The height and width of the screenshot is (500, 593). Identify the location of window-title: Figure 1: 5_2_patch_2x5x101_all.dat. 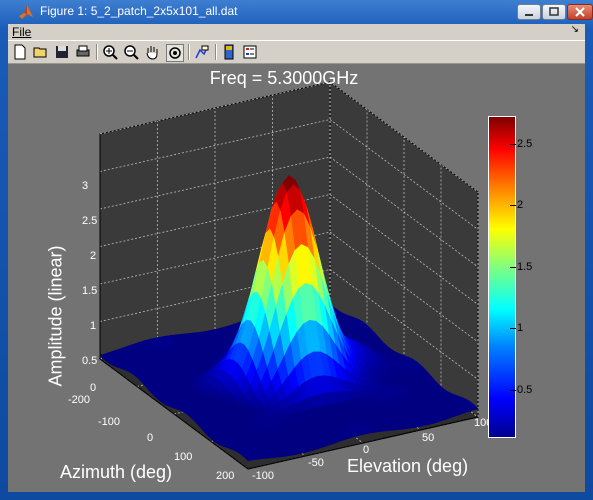
(139, 11).